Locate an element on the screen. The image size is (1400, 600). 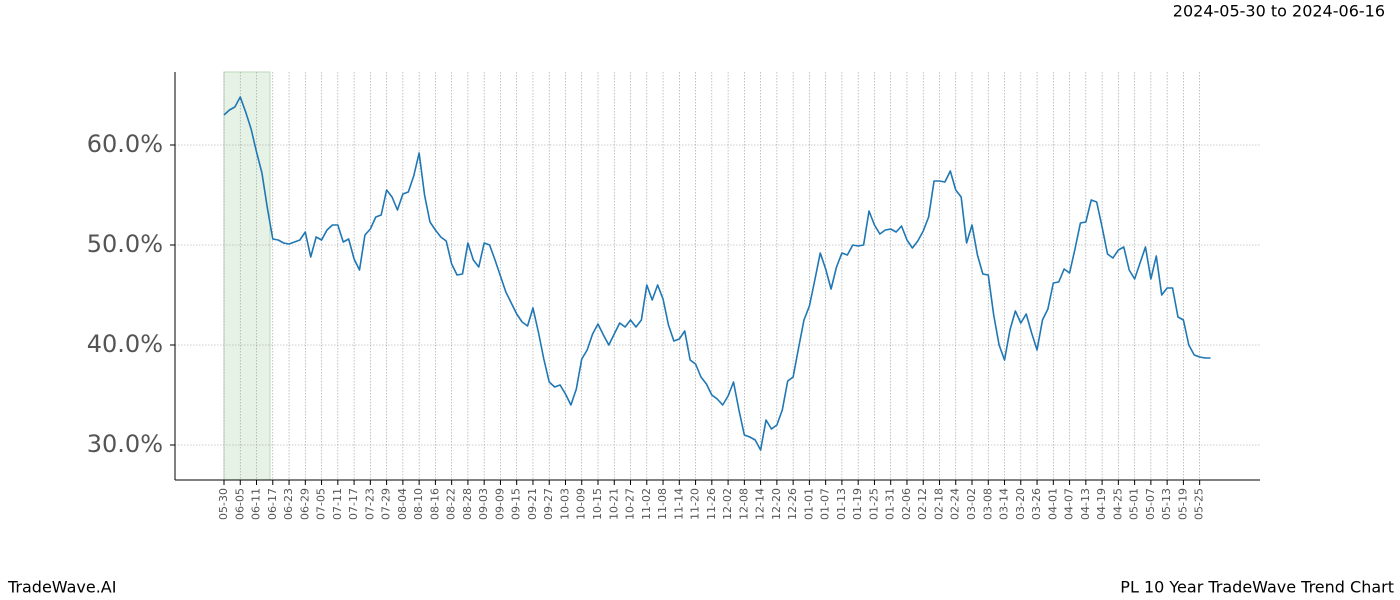
x-tick-label: 01-25 is located at coordinates (873, 504).